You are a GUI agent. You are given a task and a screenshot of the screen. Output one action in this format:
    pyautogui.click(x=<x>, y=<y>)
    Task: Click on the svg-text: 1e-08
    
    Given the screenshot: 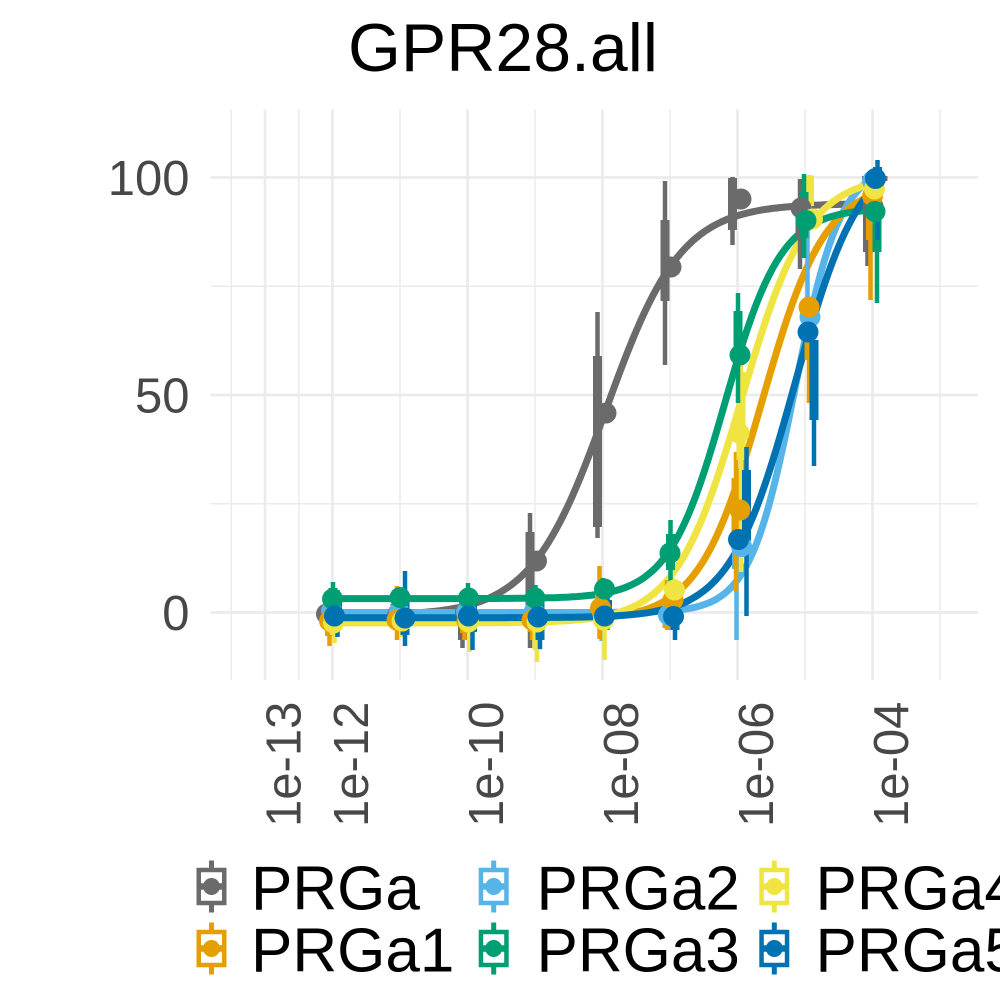 What is the action you would take?
    pyautogui.click(x=622, y=764)
    